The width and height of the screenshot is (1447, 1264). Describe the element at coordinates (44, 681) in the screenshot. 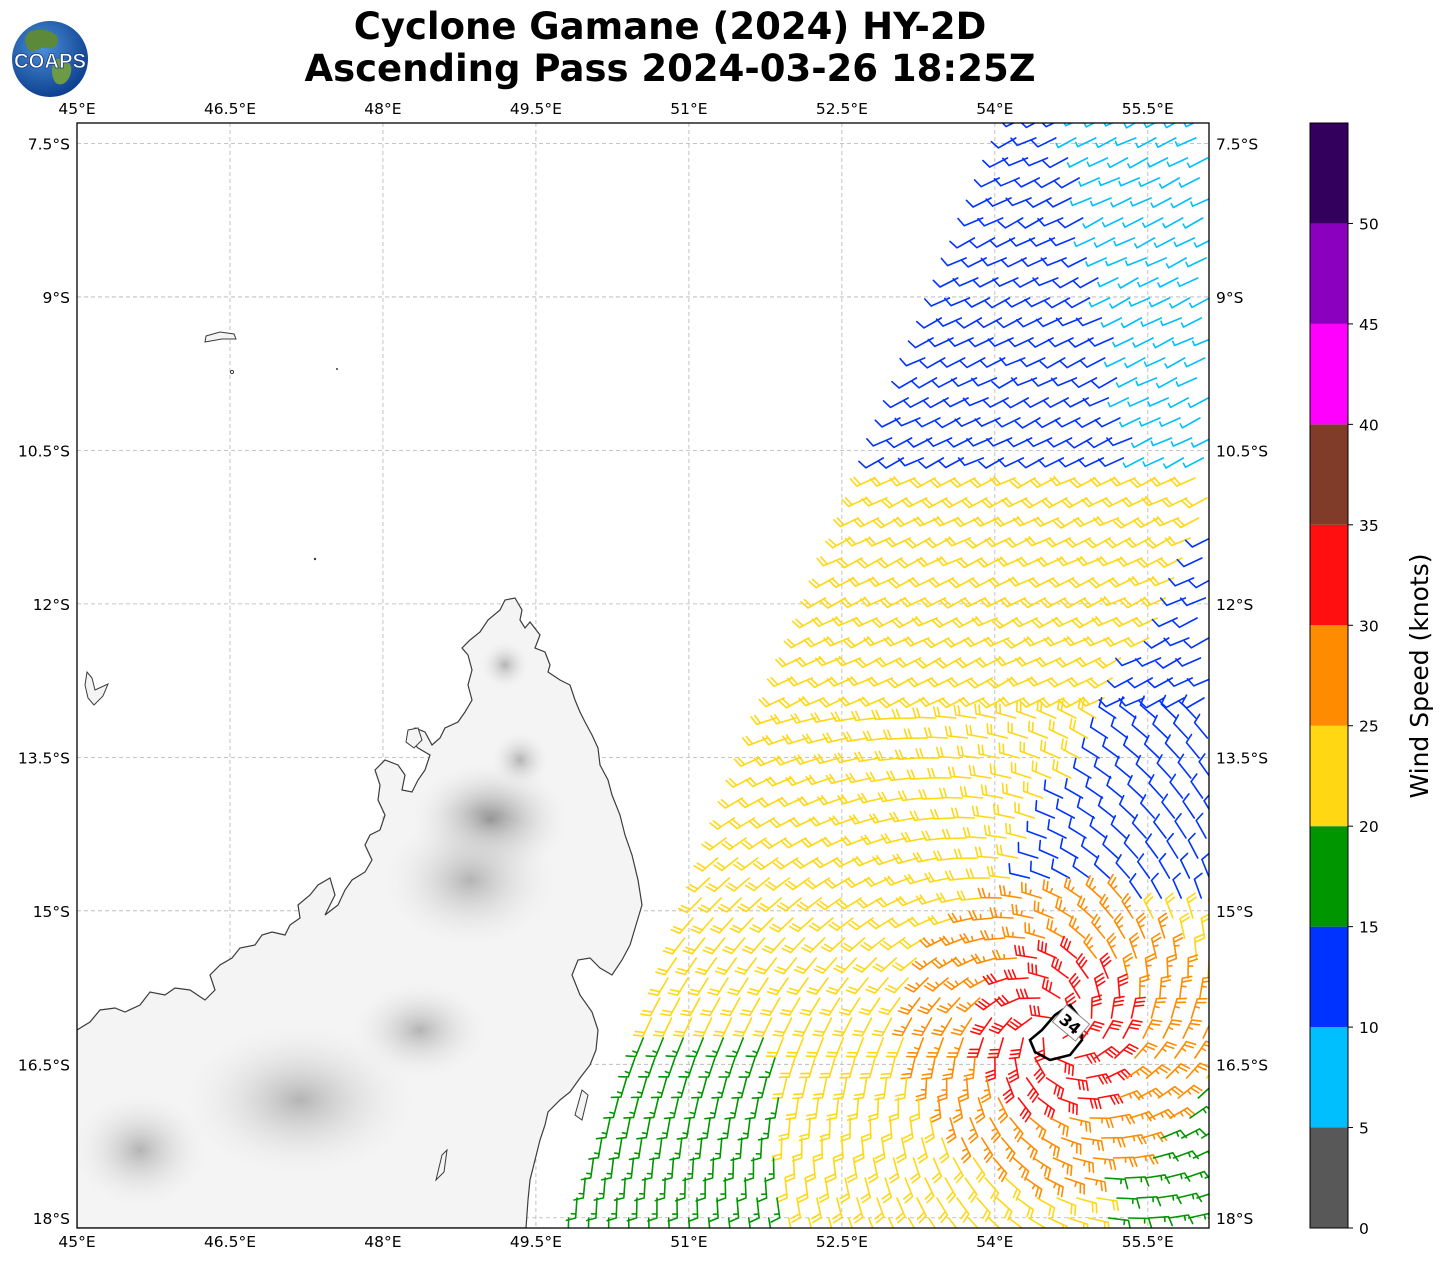

I see `latitude-labels-left: 7.5°S 9°S 10.5°S 12°S 13.5°S 15°S 16.5°S 18°S` at that location.